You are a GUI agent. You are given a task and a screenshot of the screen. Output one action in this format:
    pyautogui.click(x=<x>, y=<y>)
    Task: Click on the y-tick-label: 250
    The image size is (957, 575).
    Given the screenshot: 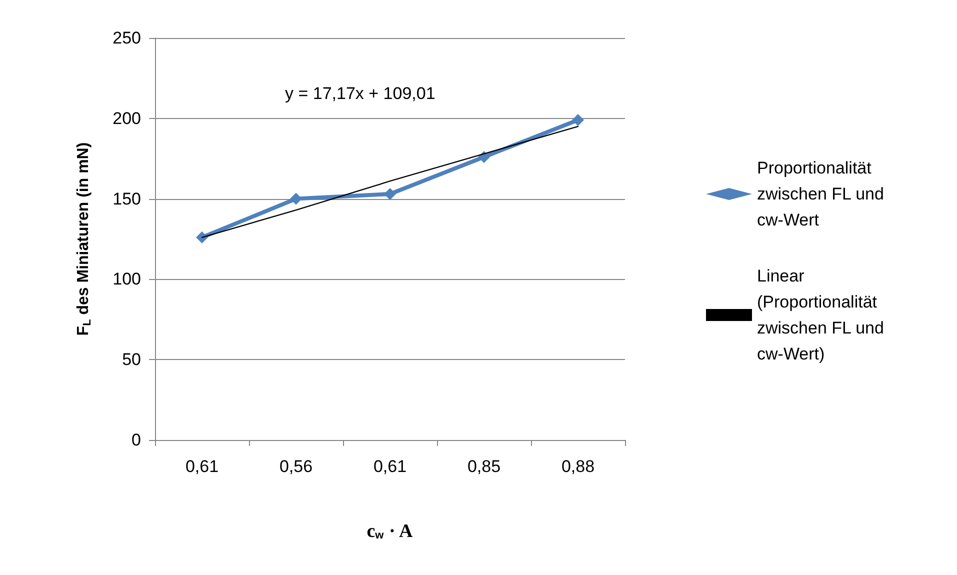 What is the action you would take?
    pyautogui.click(x=126, y=38)
    